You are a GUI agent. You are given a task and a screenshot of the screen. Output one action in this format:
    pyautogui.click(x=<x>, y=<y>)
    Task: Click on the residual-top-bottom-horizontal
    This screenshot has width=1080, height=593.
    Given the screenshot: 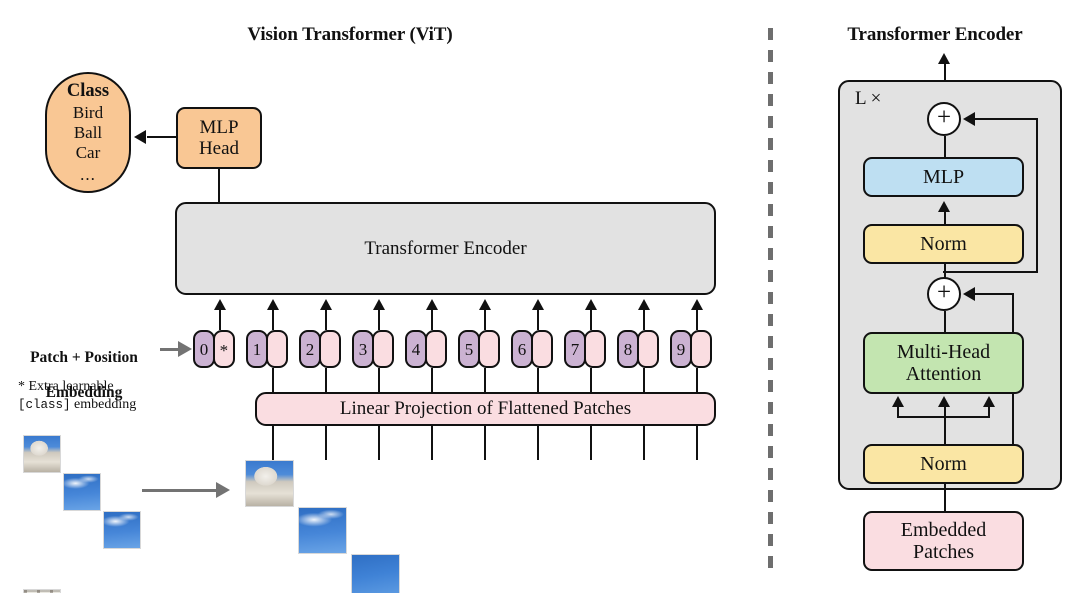 What is the action you would take?
    pyautogui.click(x=990, y=272)
    